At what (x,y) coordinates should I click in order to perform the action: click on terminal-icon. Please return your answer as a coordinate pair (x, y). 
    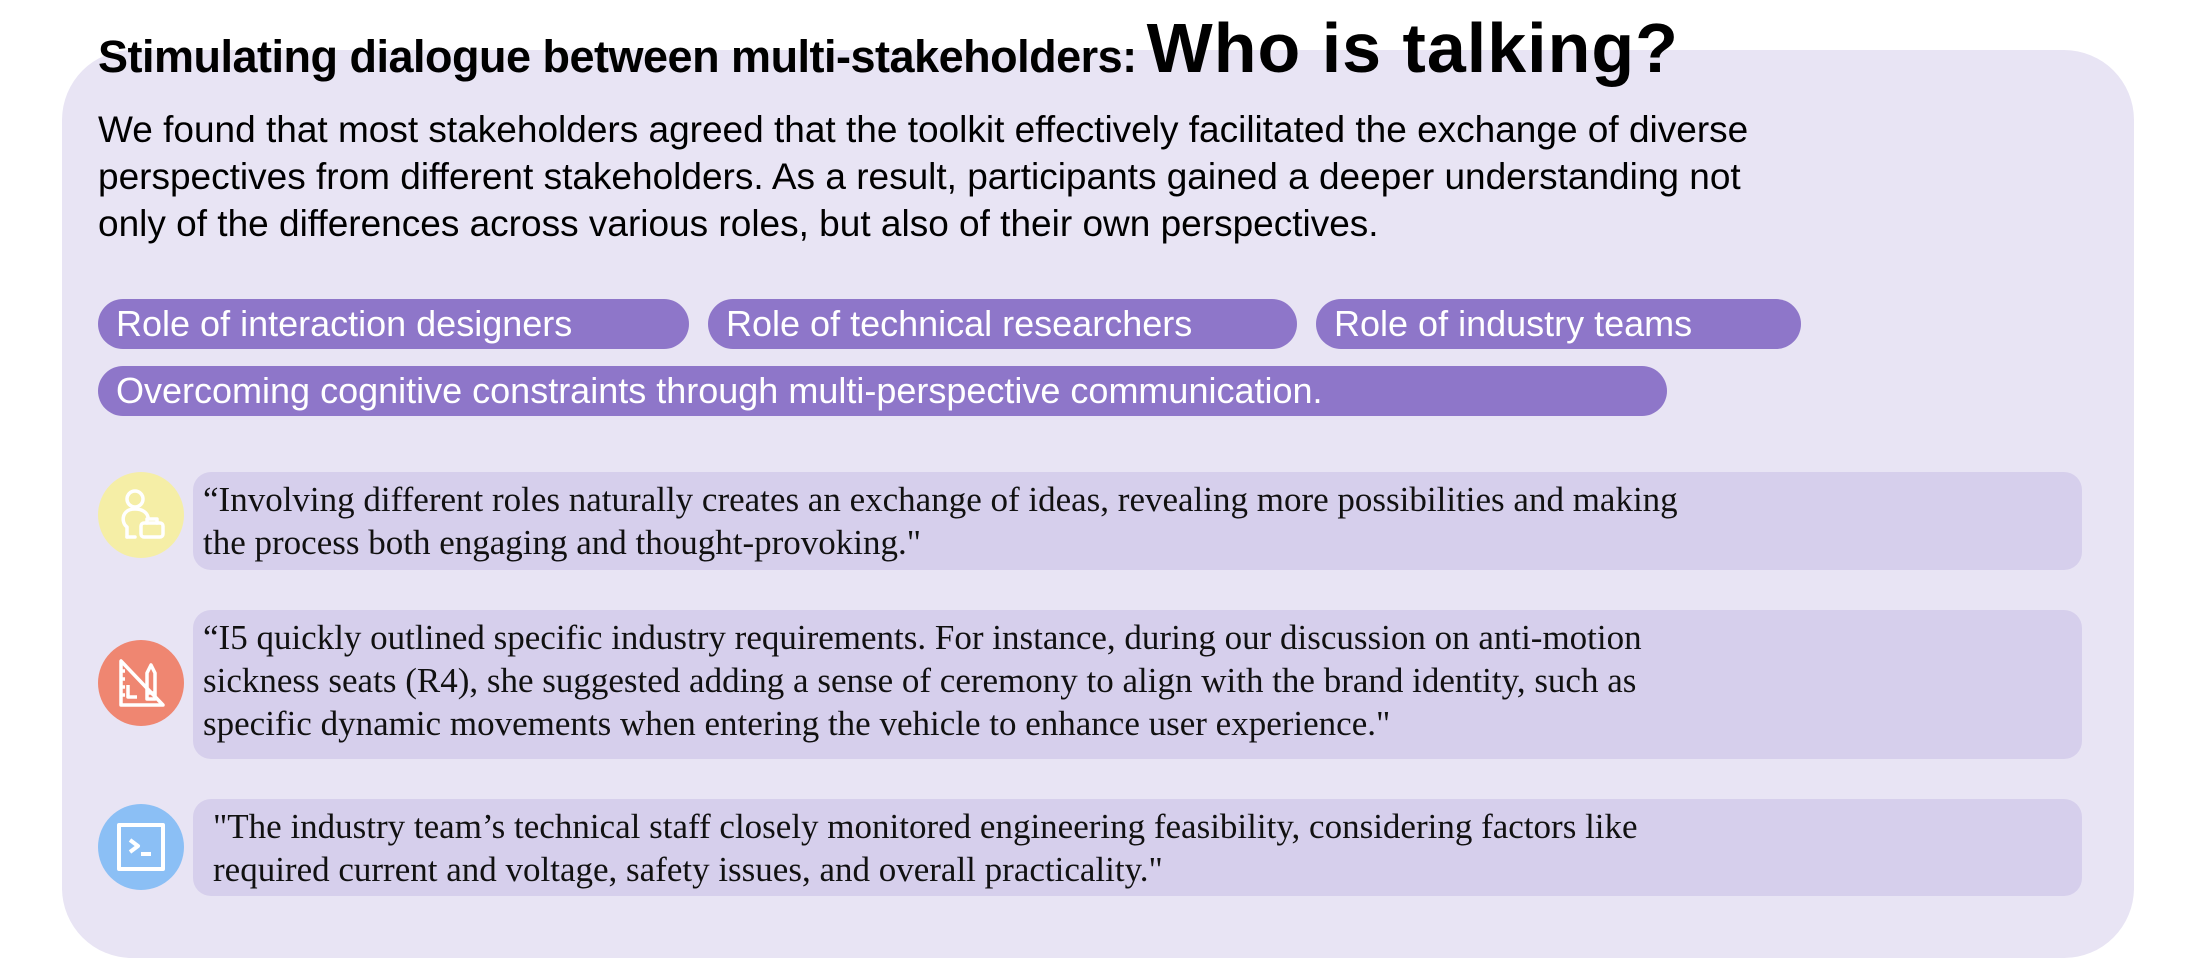
    Looking at the image, I should click on (141, 847).